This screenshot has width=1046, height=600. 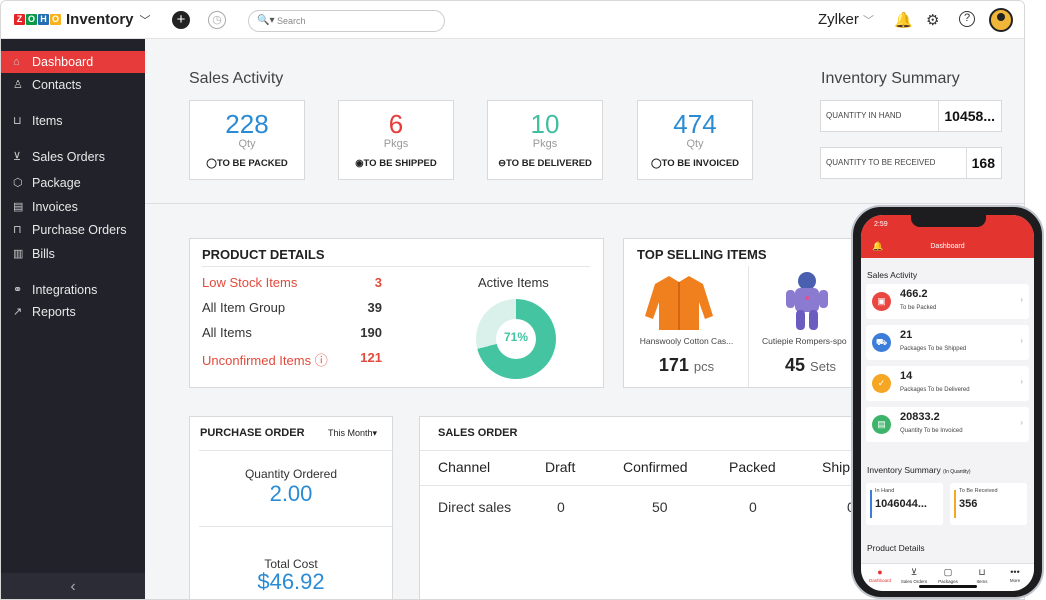 I want to click on org-name: Zylker, so click(x=838, y=19).